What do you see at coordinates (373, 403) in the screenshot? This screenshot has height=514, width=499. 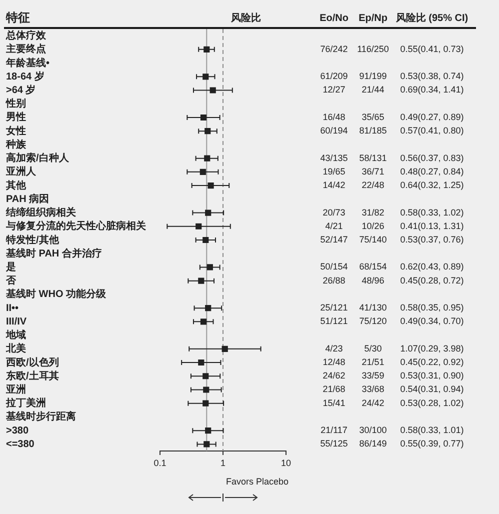 I see `text: 24/42` at bounding box center [373, 403].